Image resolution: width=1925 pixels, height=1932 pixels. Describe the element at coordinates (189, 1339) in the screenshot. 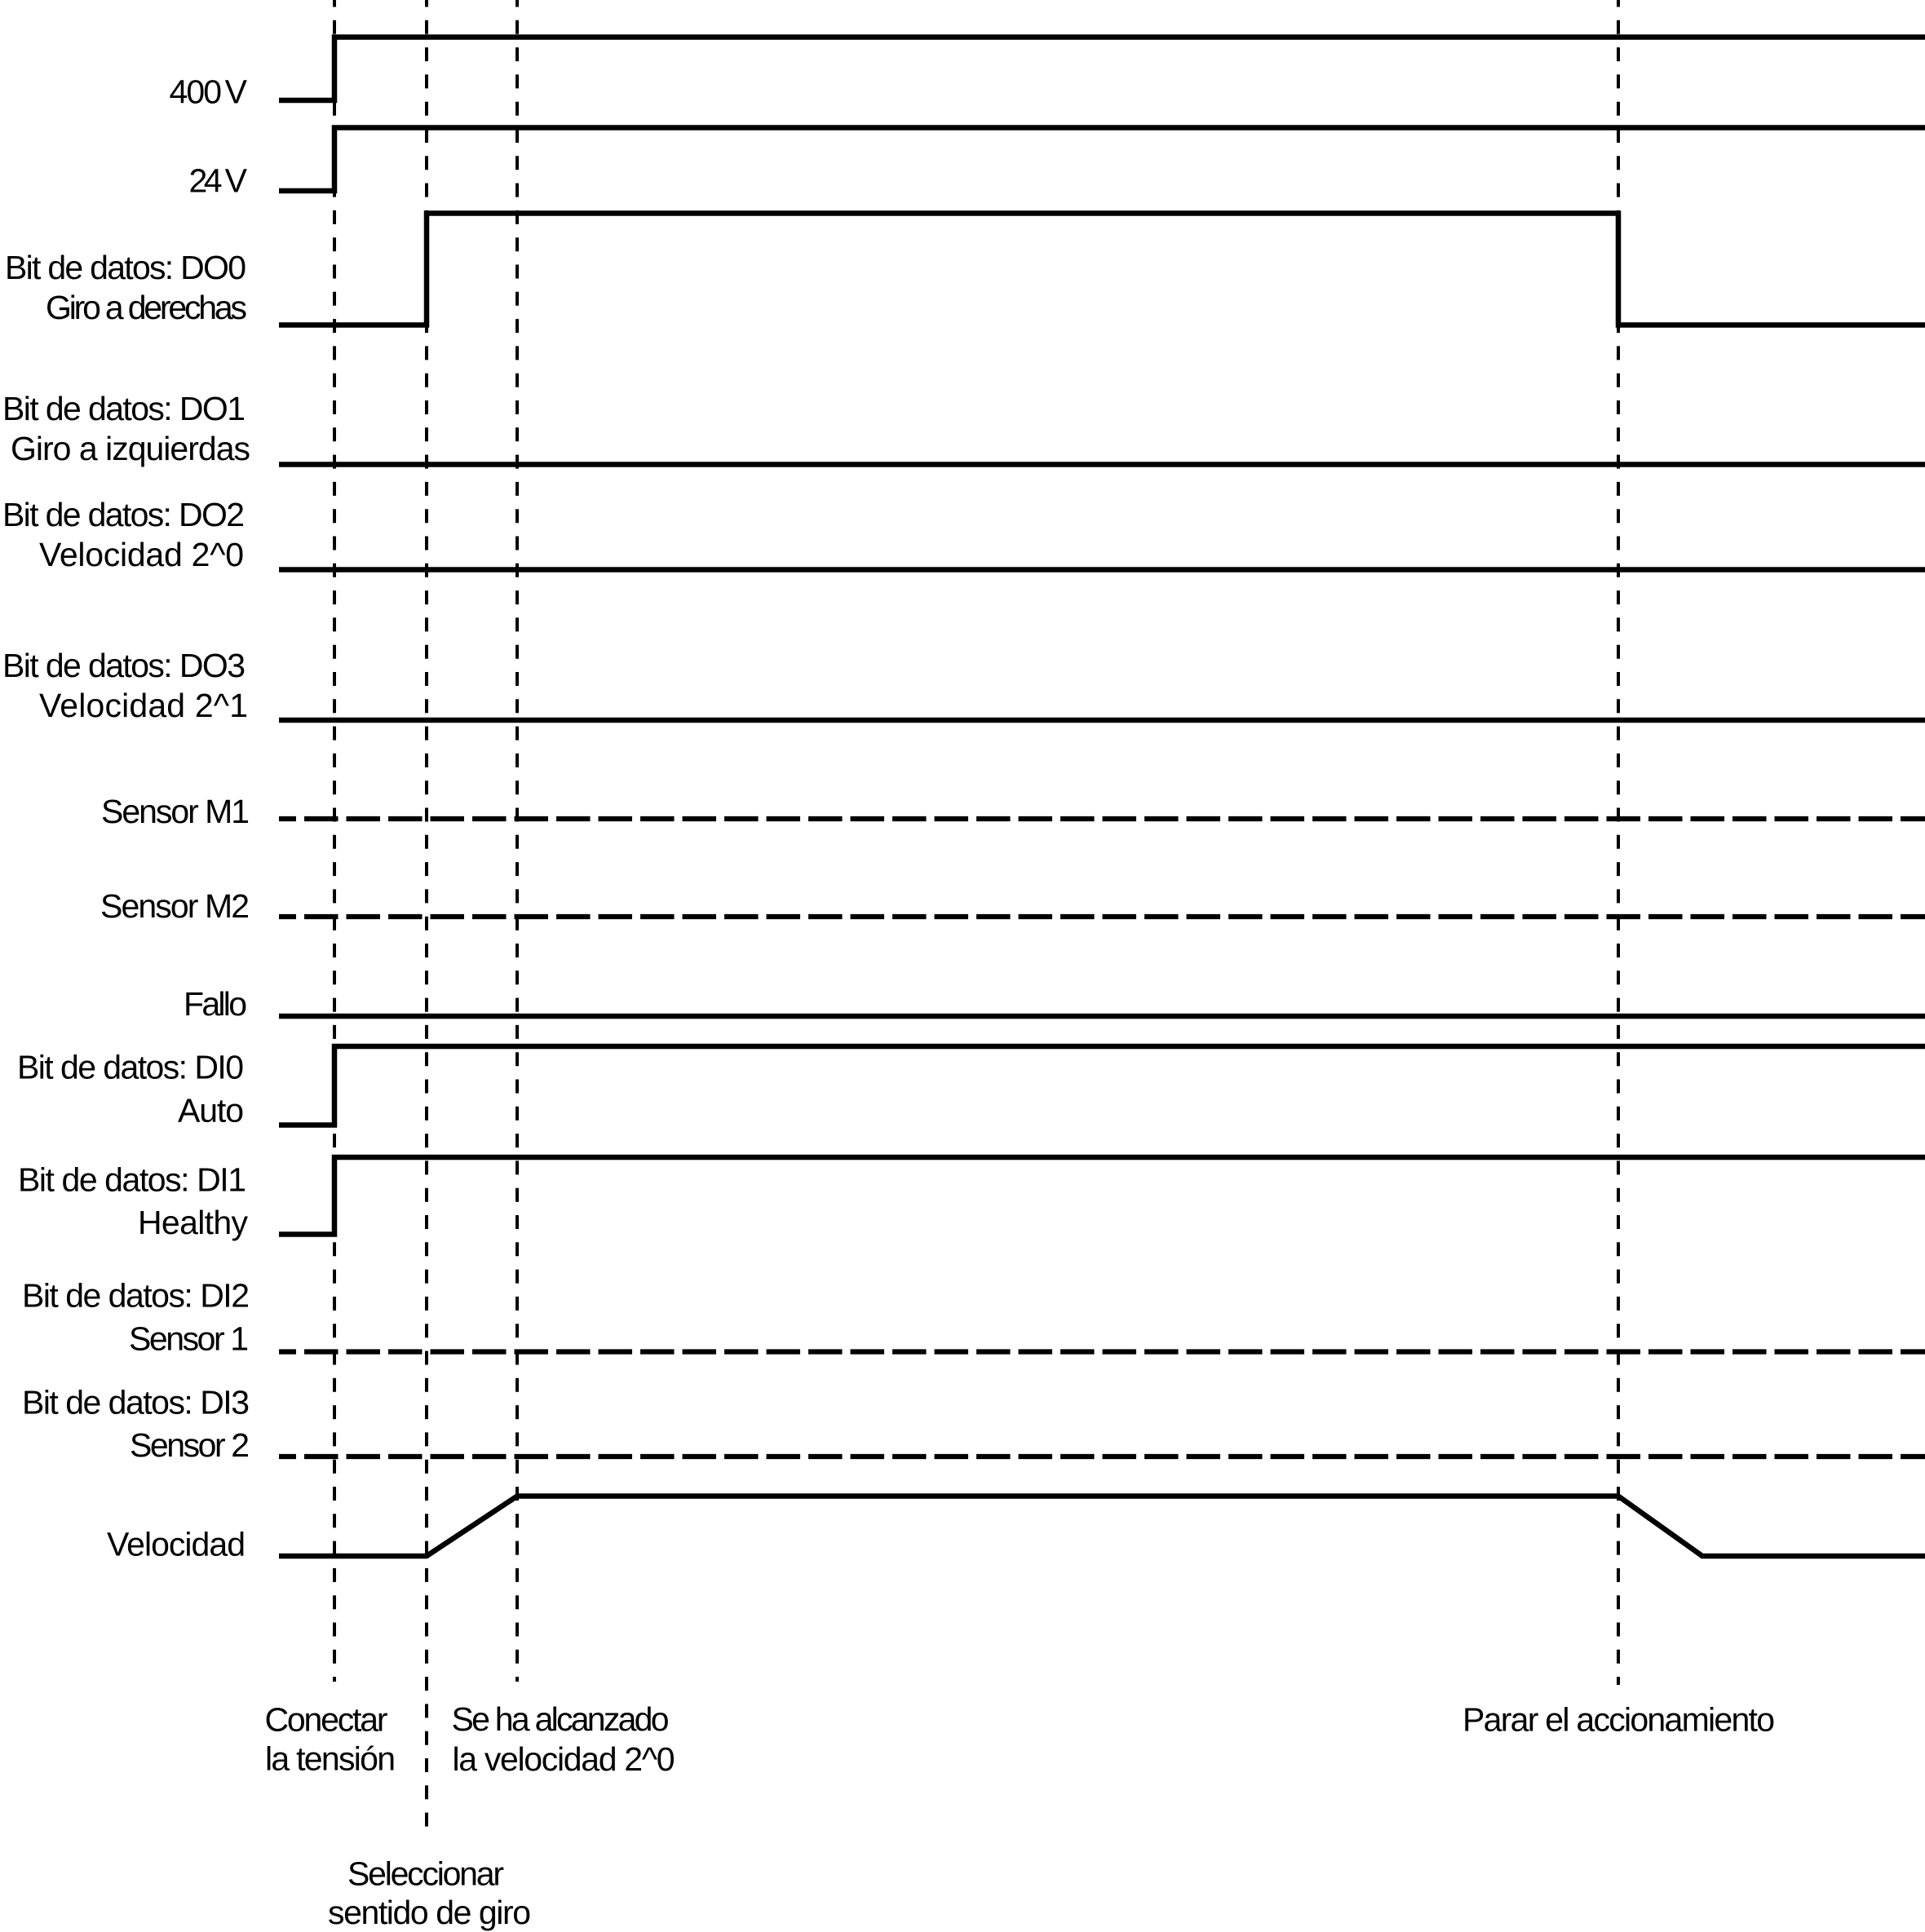

I see `svg-text: Sensor 1` at that location.